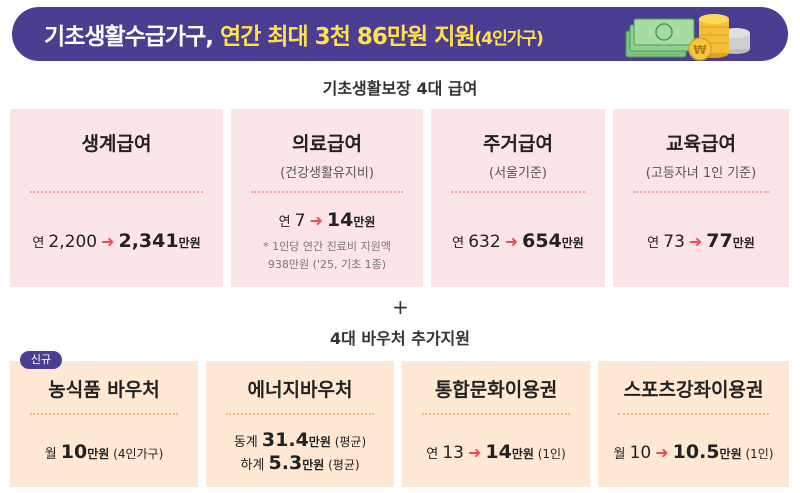 The height and width of the screenshot is (493, 800). I want to click on banner-title-part2: 연간 최대 3천 86만원 지원, so click(347, 37).